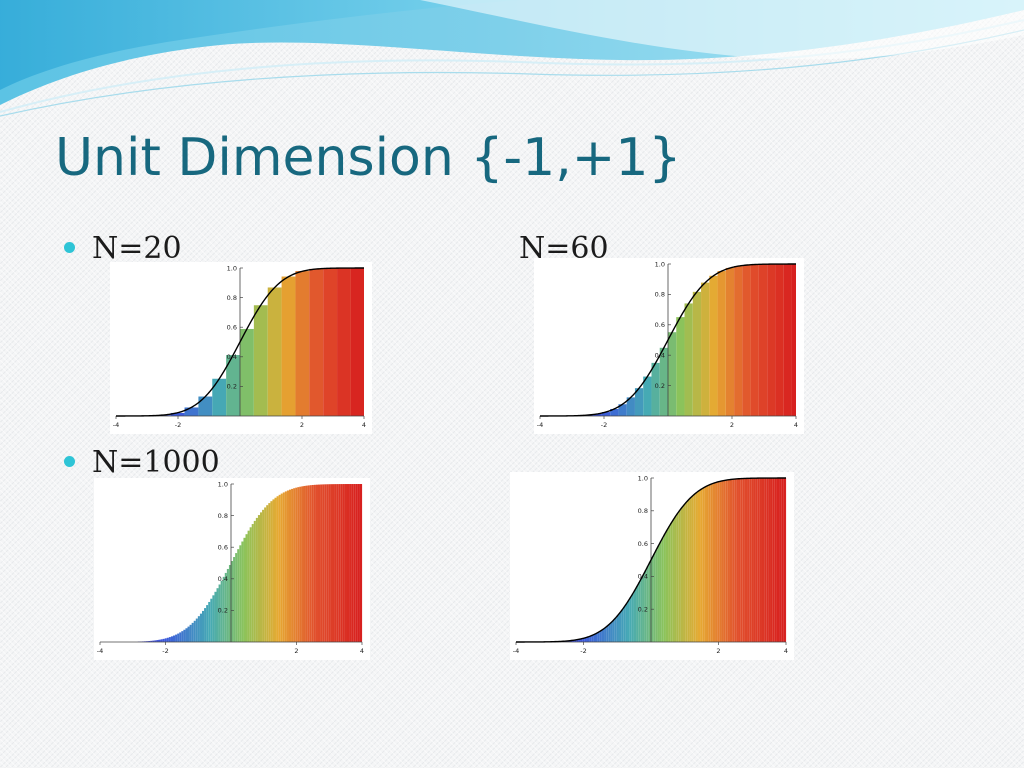  I want to click on chart-n1000-histogram-y-tick-label: 0.6, so click(223, 548).